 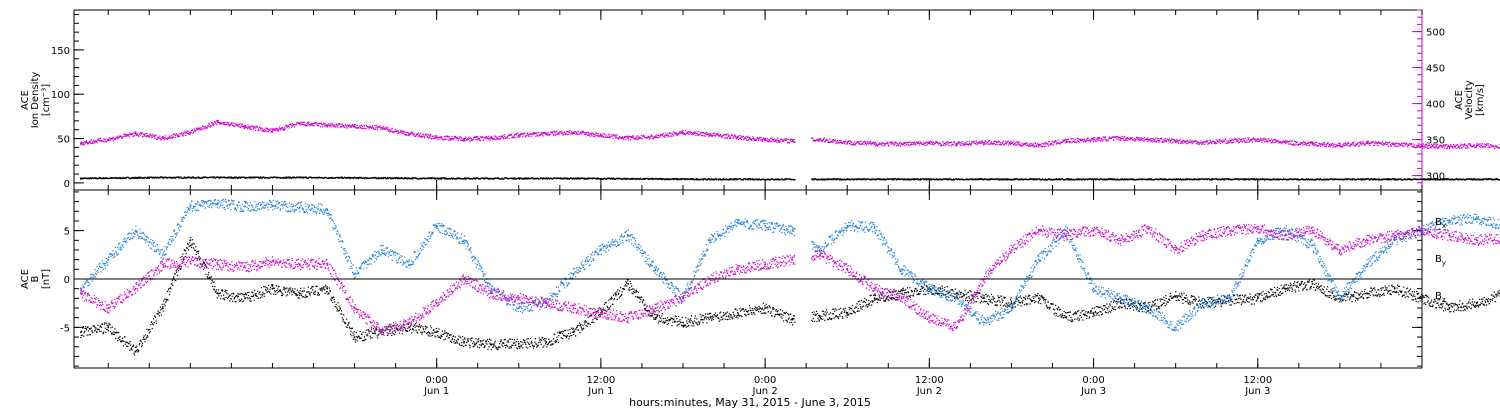 I want to click on top-panel-series, so click(x=790, y=150).